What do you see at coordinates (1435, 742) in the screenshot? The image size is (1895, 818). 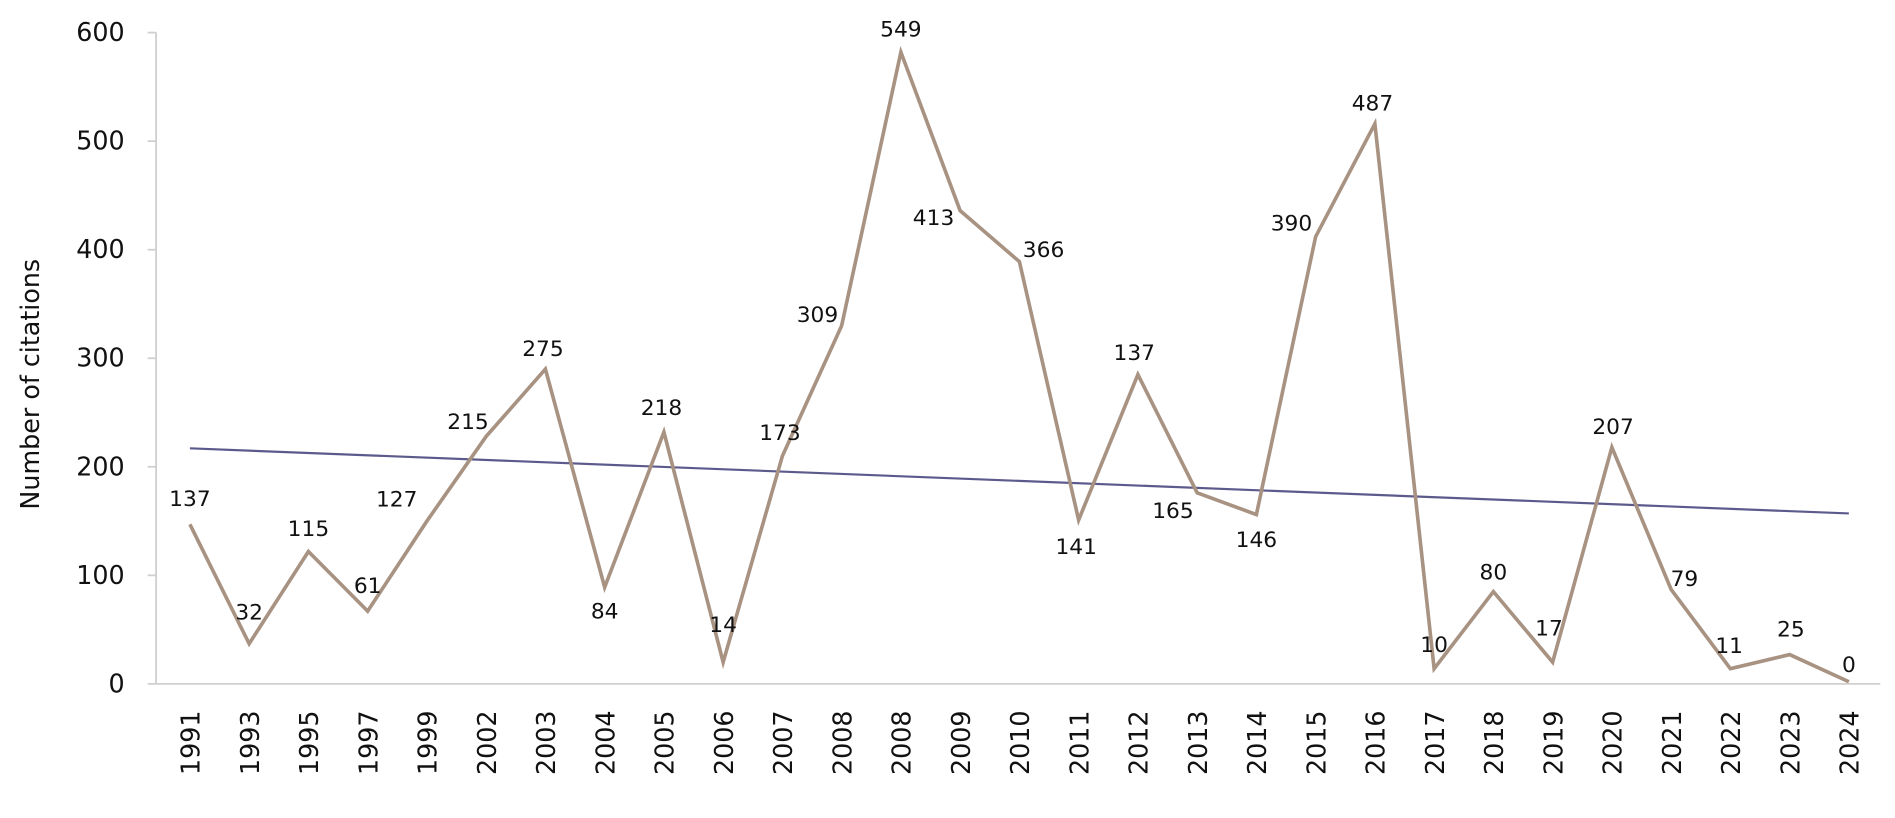 I see `x-tick-label: 2017` at bounding box center [1435, 742].